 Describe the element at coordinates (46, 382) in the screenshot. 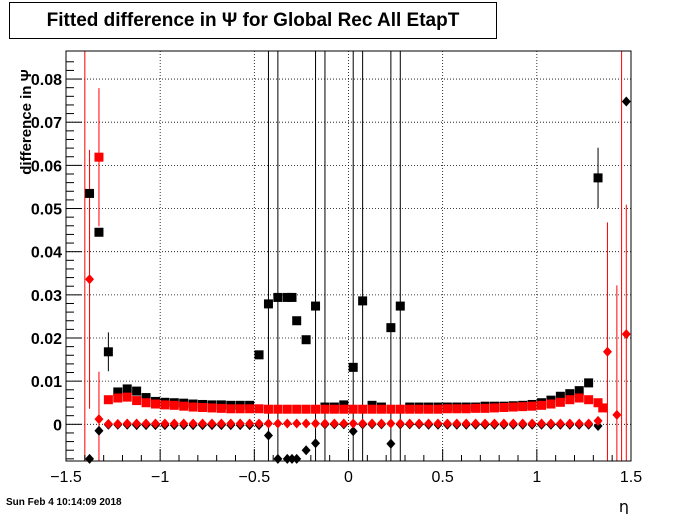

I see `y-tick-label: 0.01` at that location.